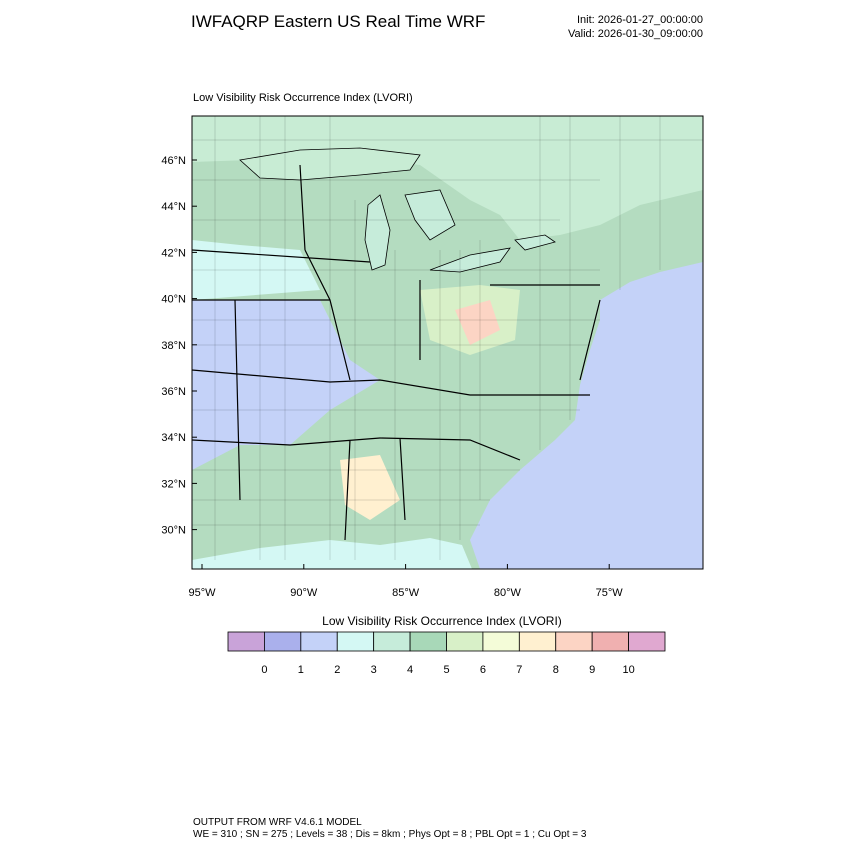  What do you see at coordinates (410, 670) in the screenshot?
I see `colorbar-label: 4` at bounding box center [410, 670].